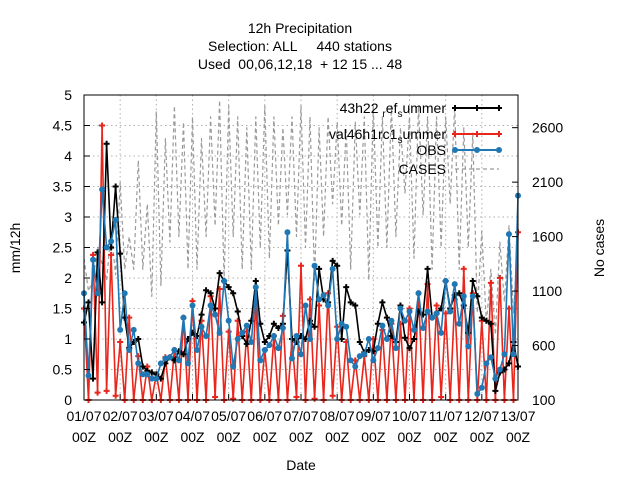 Image resolution: width=640 pixels, height=480 pixels. What do you see at coordinates (499, 108) in the screenshot?
I see `legend-swatch-marker` at bounding box center [499, 108].